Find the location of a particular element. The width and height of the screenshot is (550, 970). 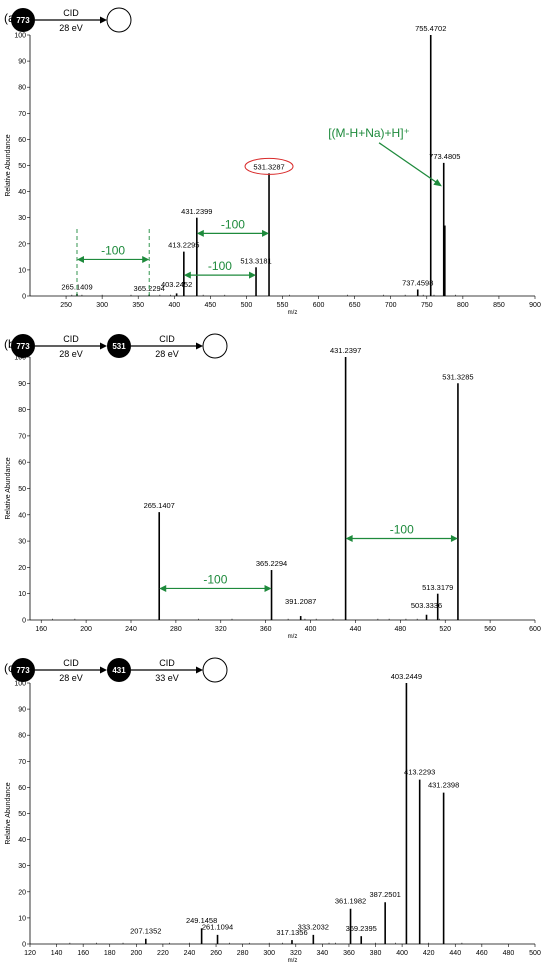

peak-label: 513.3181 is located at coordinates (255, 260).